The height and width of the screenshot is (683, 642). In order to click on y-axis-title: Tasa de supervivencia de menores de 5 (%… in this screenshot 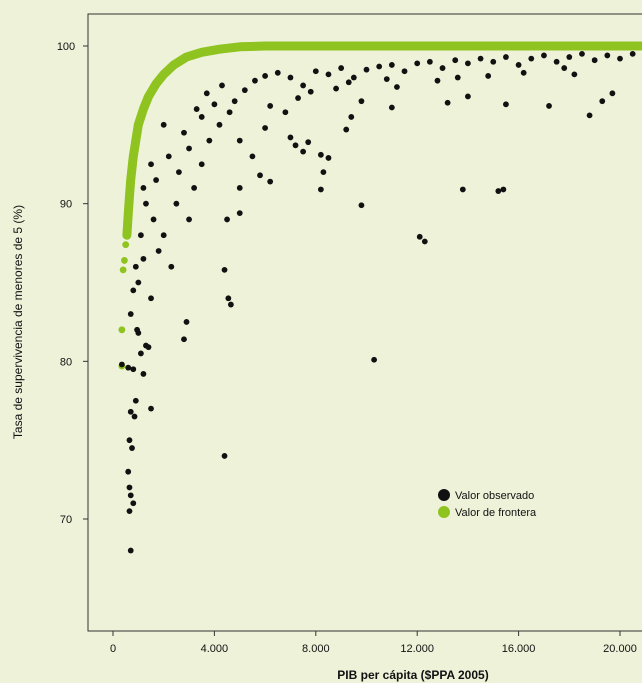, I will do `click(18, 322)`.